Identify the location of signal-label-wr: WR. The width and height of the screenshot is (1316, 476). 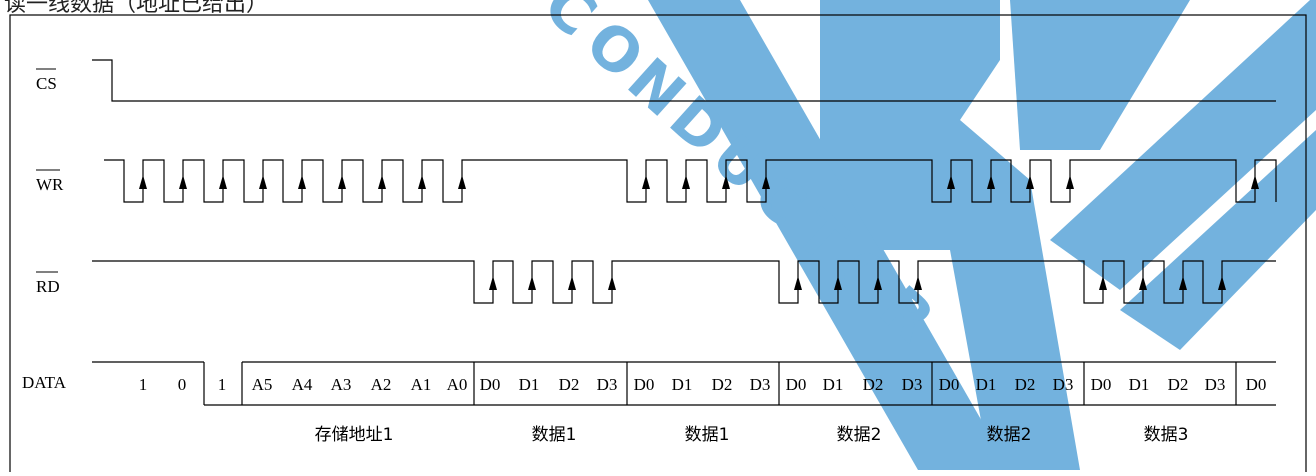
(50, 181).